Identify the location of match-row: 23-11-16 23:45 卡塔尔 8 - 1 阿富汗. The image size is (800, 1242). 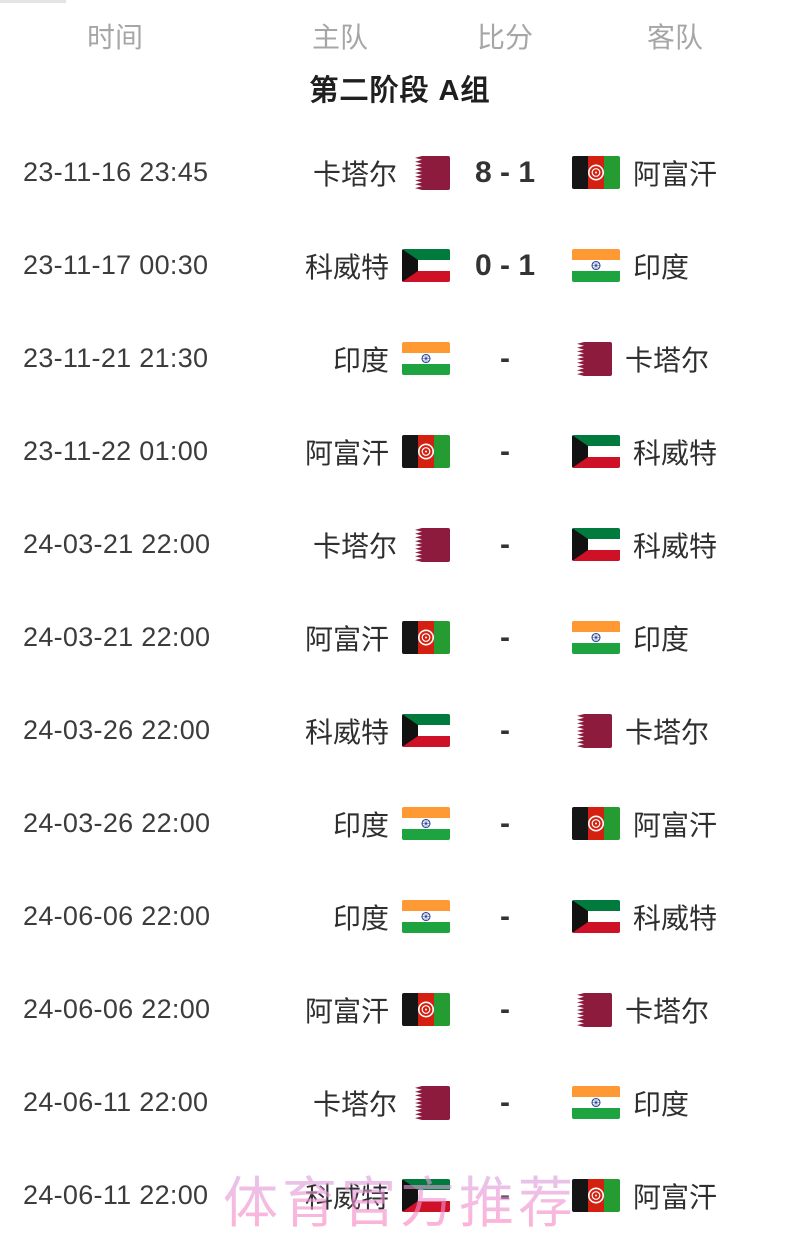
(400, 172).